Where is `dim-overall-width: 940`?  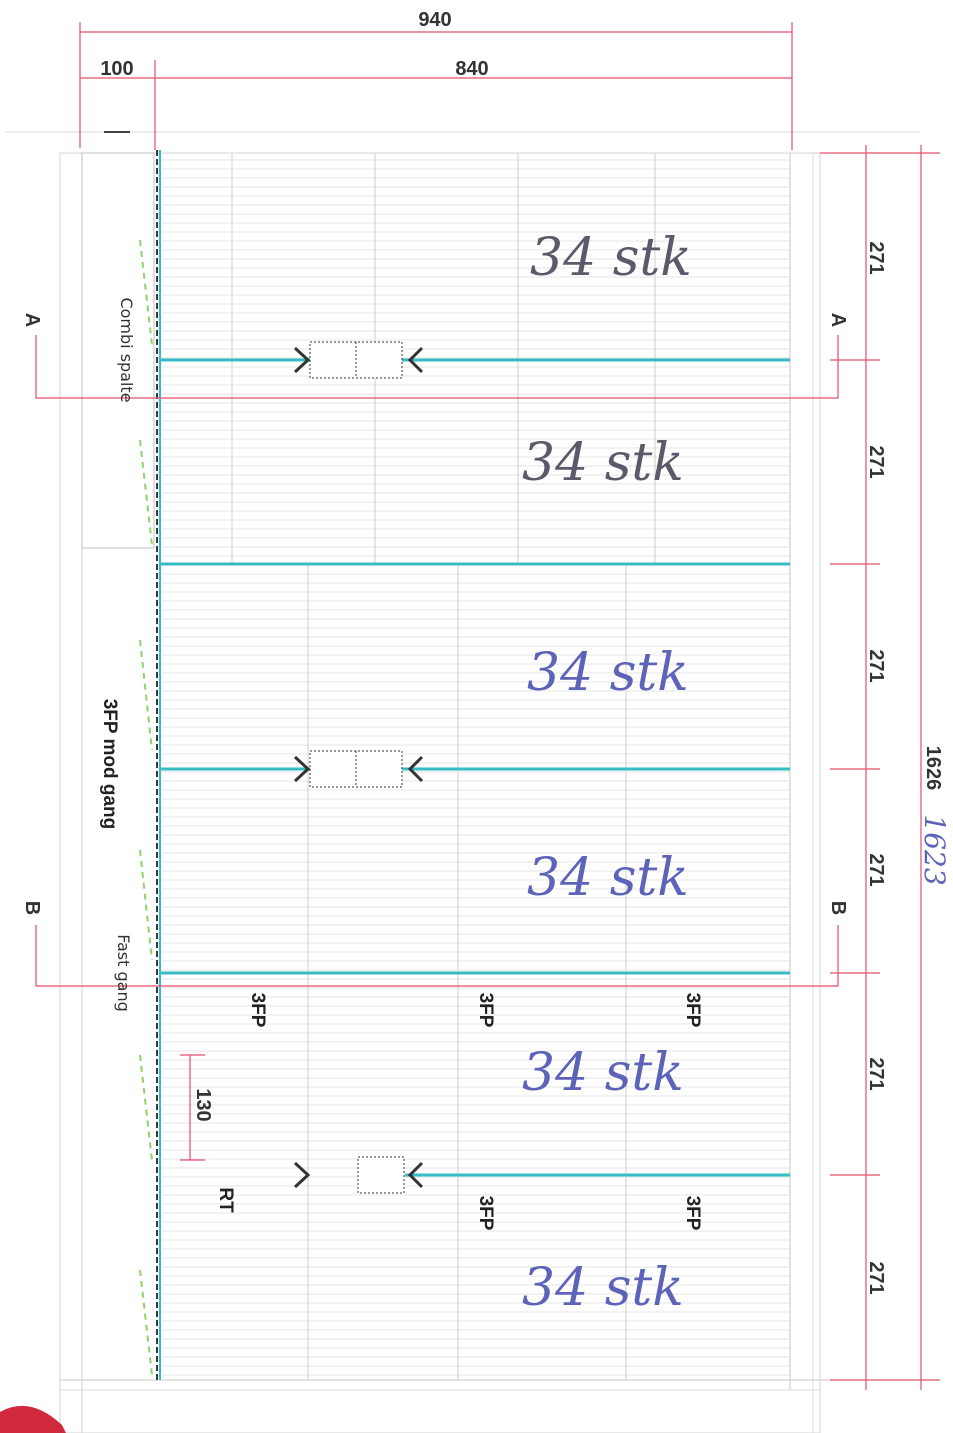 dim-overall-width: 940 is located at coordinates (434, 20).